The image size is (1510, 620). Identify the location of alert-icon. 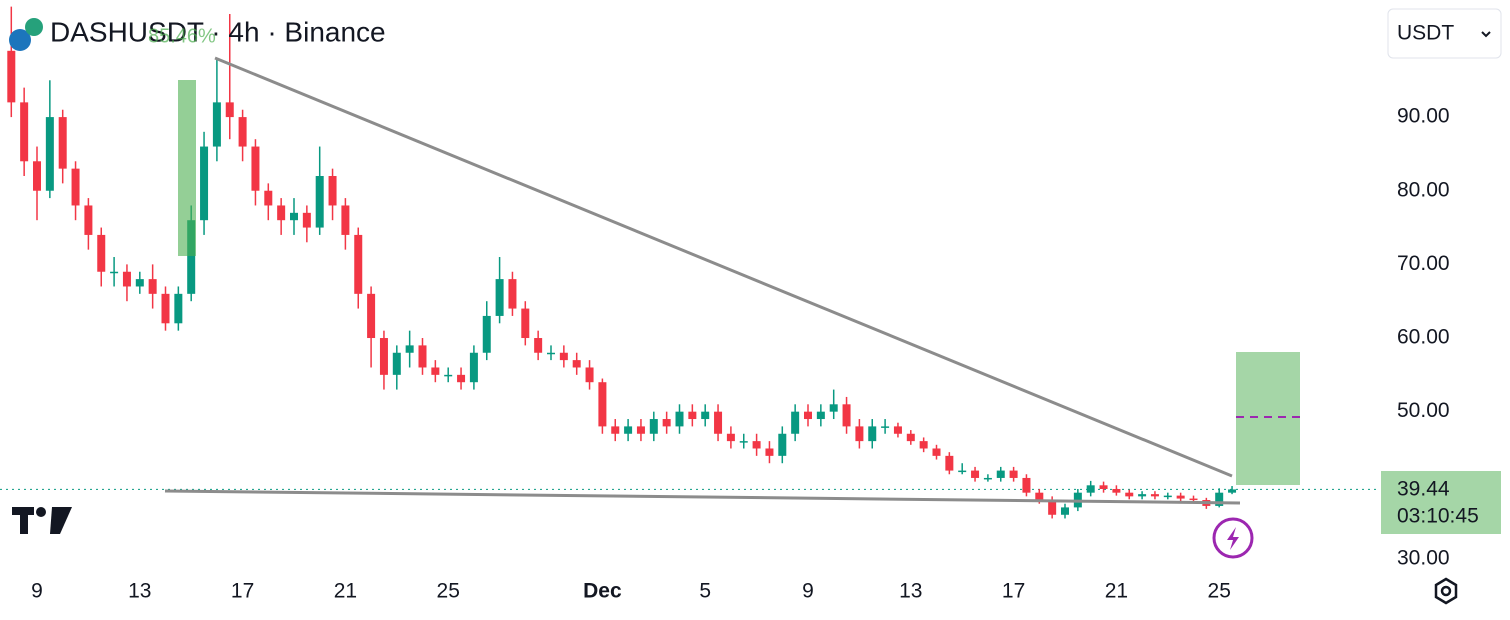
(1233, 538).